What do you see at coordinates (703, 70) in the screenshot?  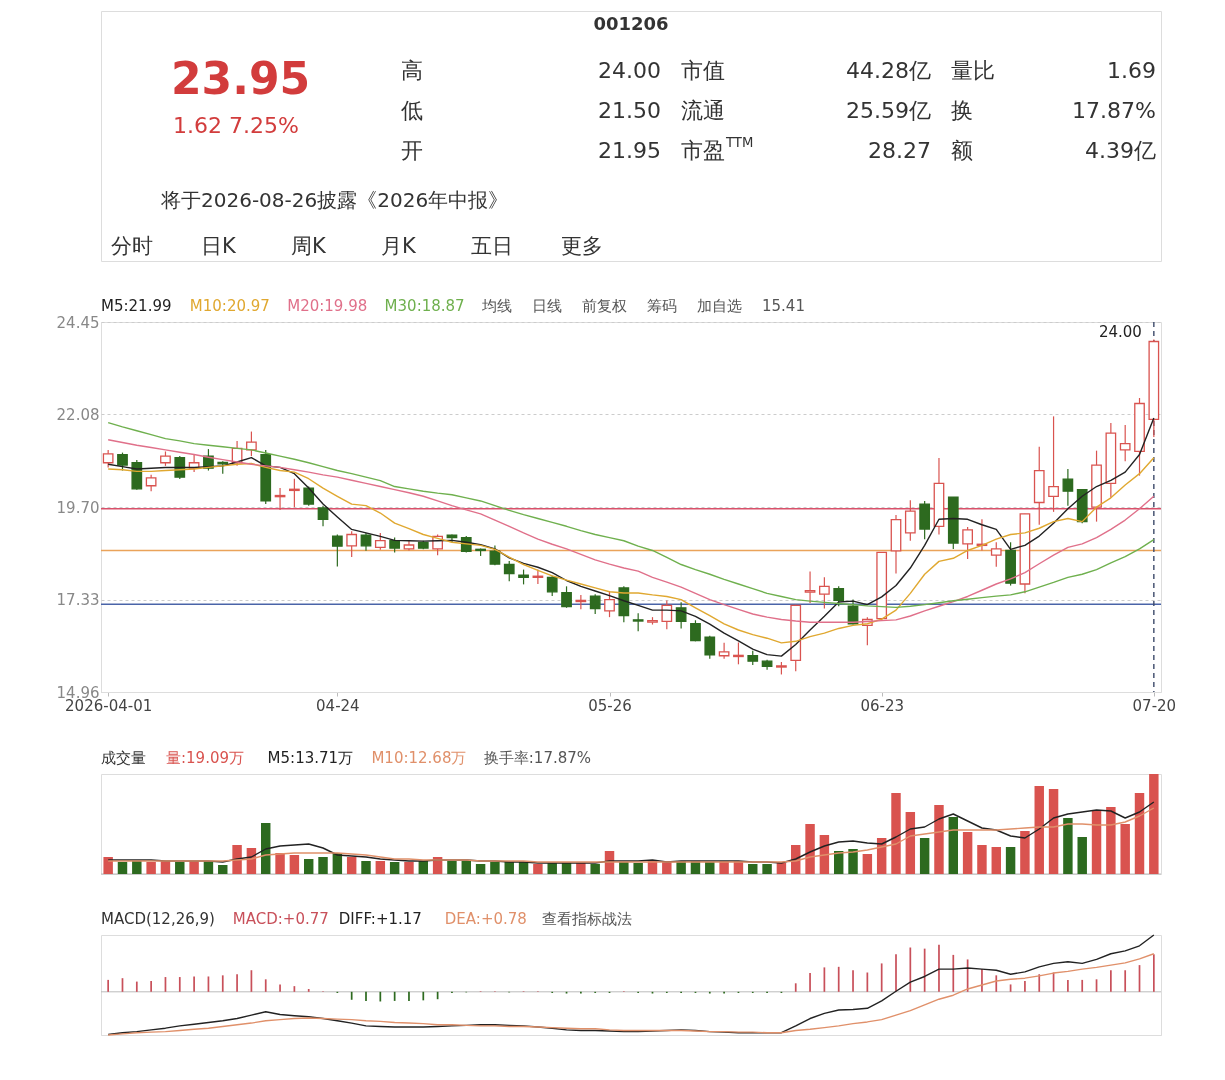 I see `text: 市值` at bounding box center [703, 70].